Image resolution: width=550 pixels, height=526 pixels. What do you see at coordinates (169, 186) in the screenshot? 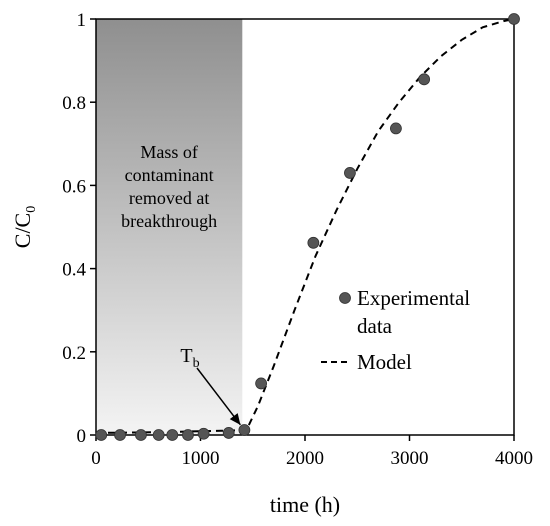
I see `shaded-region-label: Mass of contaminant removed at breakthrough` at bounding box center [169, 186].